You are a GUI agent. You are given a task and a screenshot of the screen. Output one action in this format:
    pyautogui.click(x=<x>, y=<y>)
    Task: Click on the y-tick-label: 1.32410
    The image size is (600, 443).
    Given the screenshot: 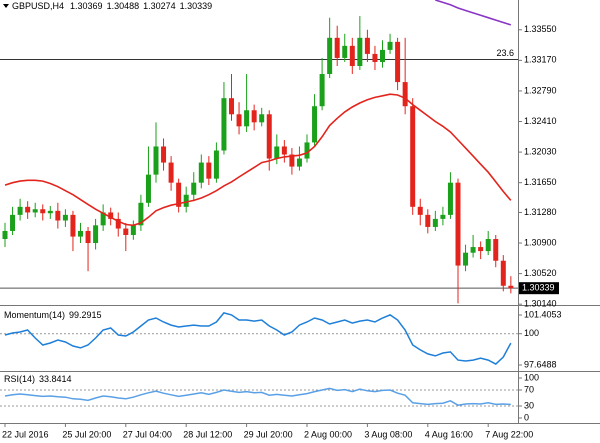 What is the action you would take?
    pyautogui.click(x=540, y=121)
    